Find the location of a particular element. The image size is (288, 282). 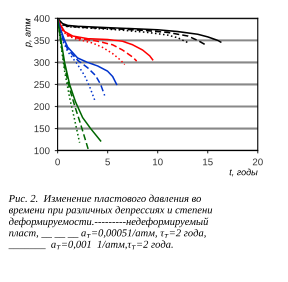

x-axis-title: t, годы is located at coordinates (244, 172).